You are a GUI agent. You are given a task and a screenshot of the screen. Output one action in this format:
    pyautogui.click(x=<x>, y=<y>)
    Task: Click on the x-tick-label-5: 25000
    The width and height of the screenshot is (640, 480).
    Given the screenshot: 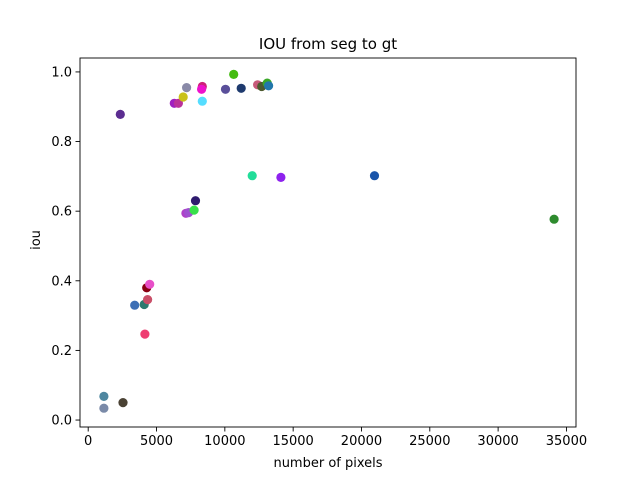 What is the action you would take?
    pyautogui.click(x=429, y=441)
    